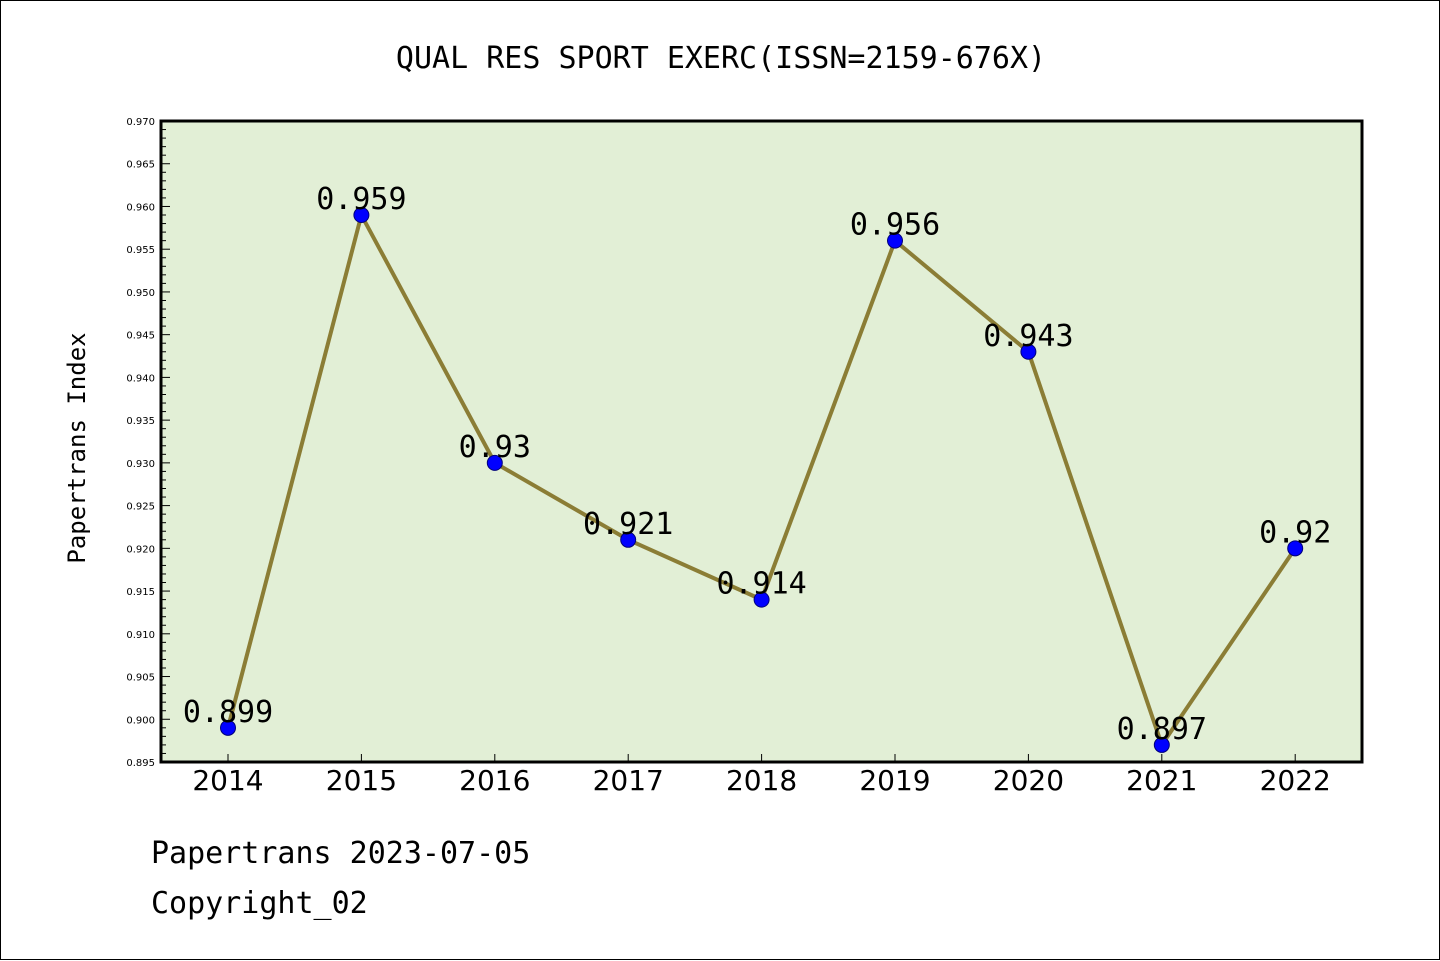 This screenshot has width=1440, height=961. Describe the element at coordinates (894, 780) in the screenshot. I see `x-tick-label: 2019` at that location.